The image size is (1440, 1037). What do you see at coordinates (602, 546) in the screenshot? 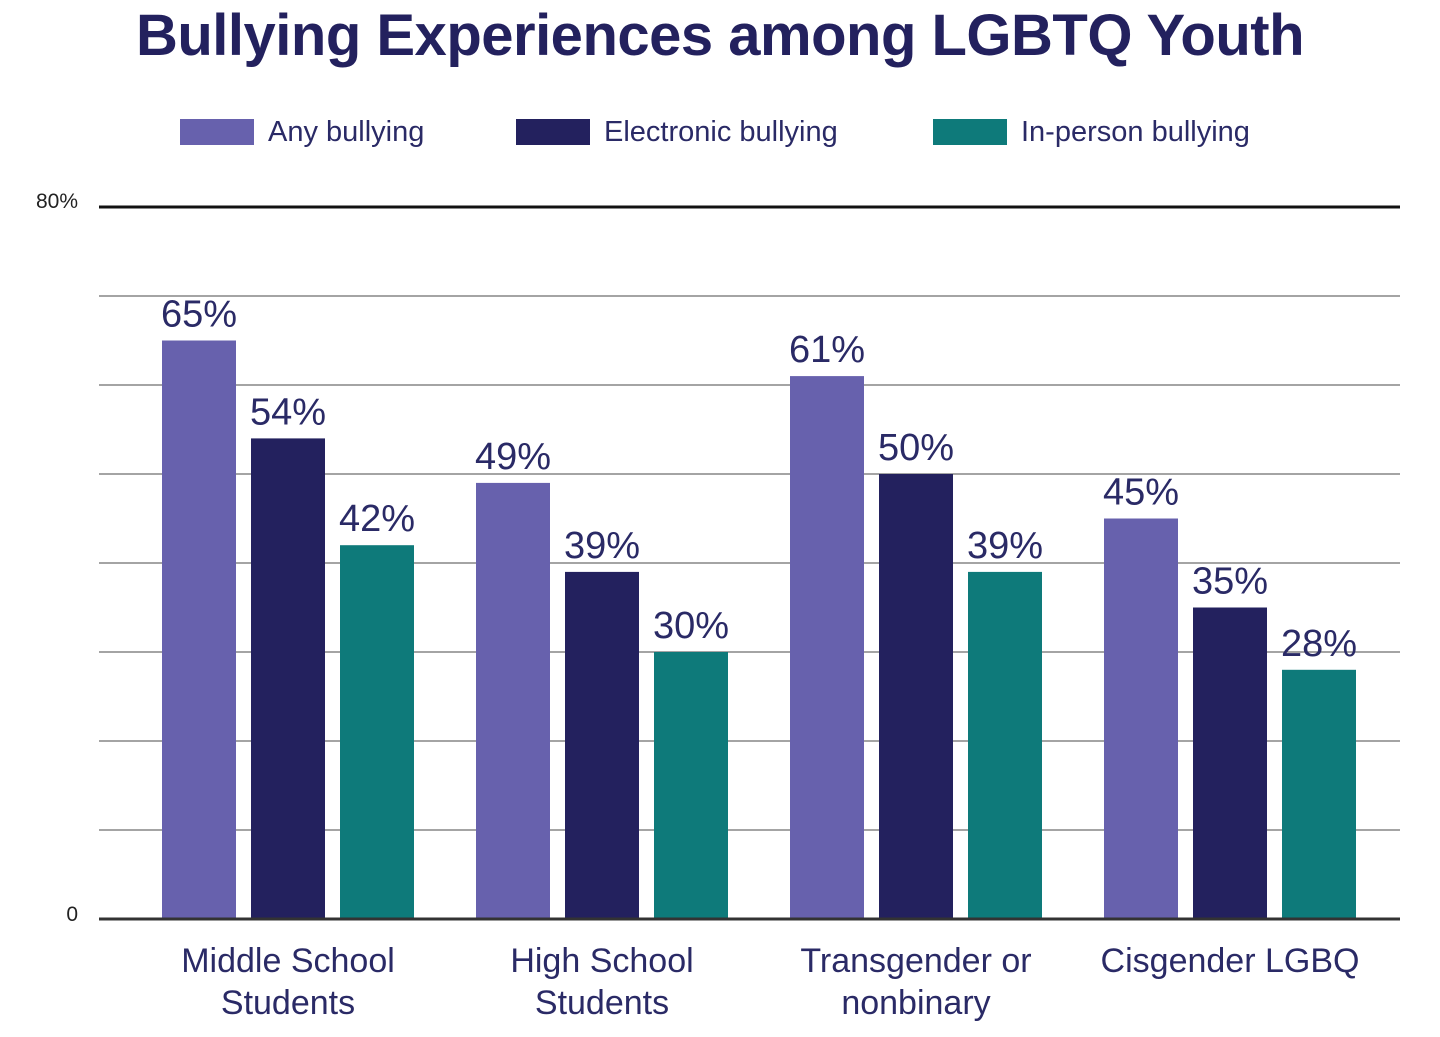
I see `data-label-electronic-bullying: 39%` at bounding box center [602, 546].